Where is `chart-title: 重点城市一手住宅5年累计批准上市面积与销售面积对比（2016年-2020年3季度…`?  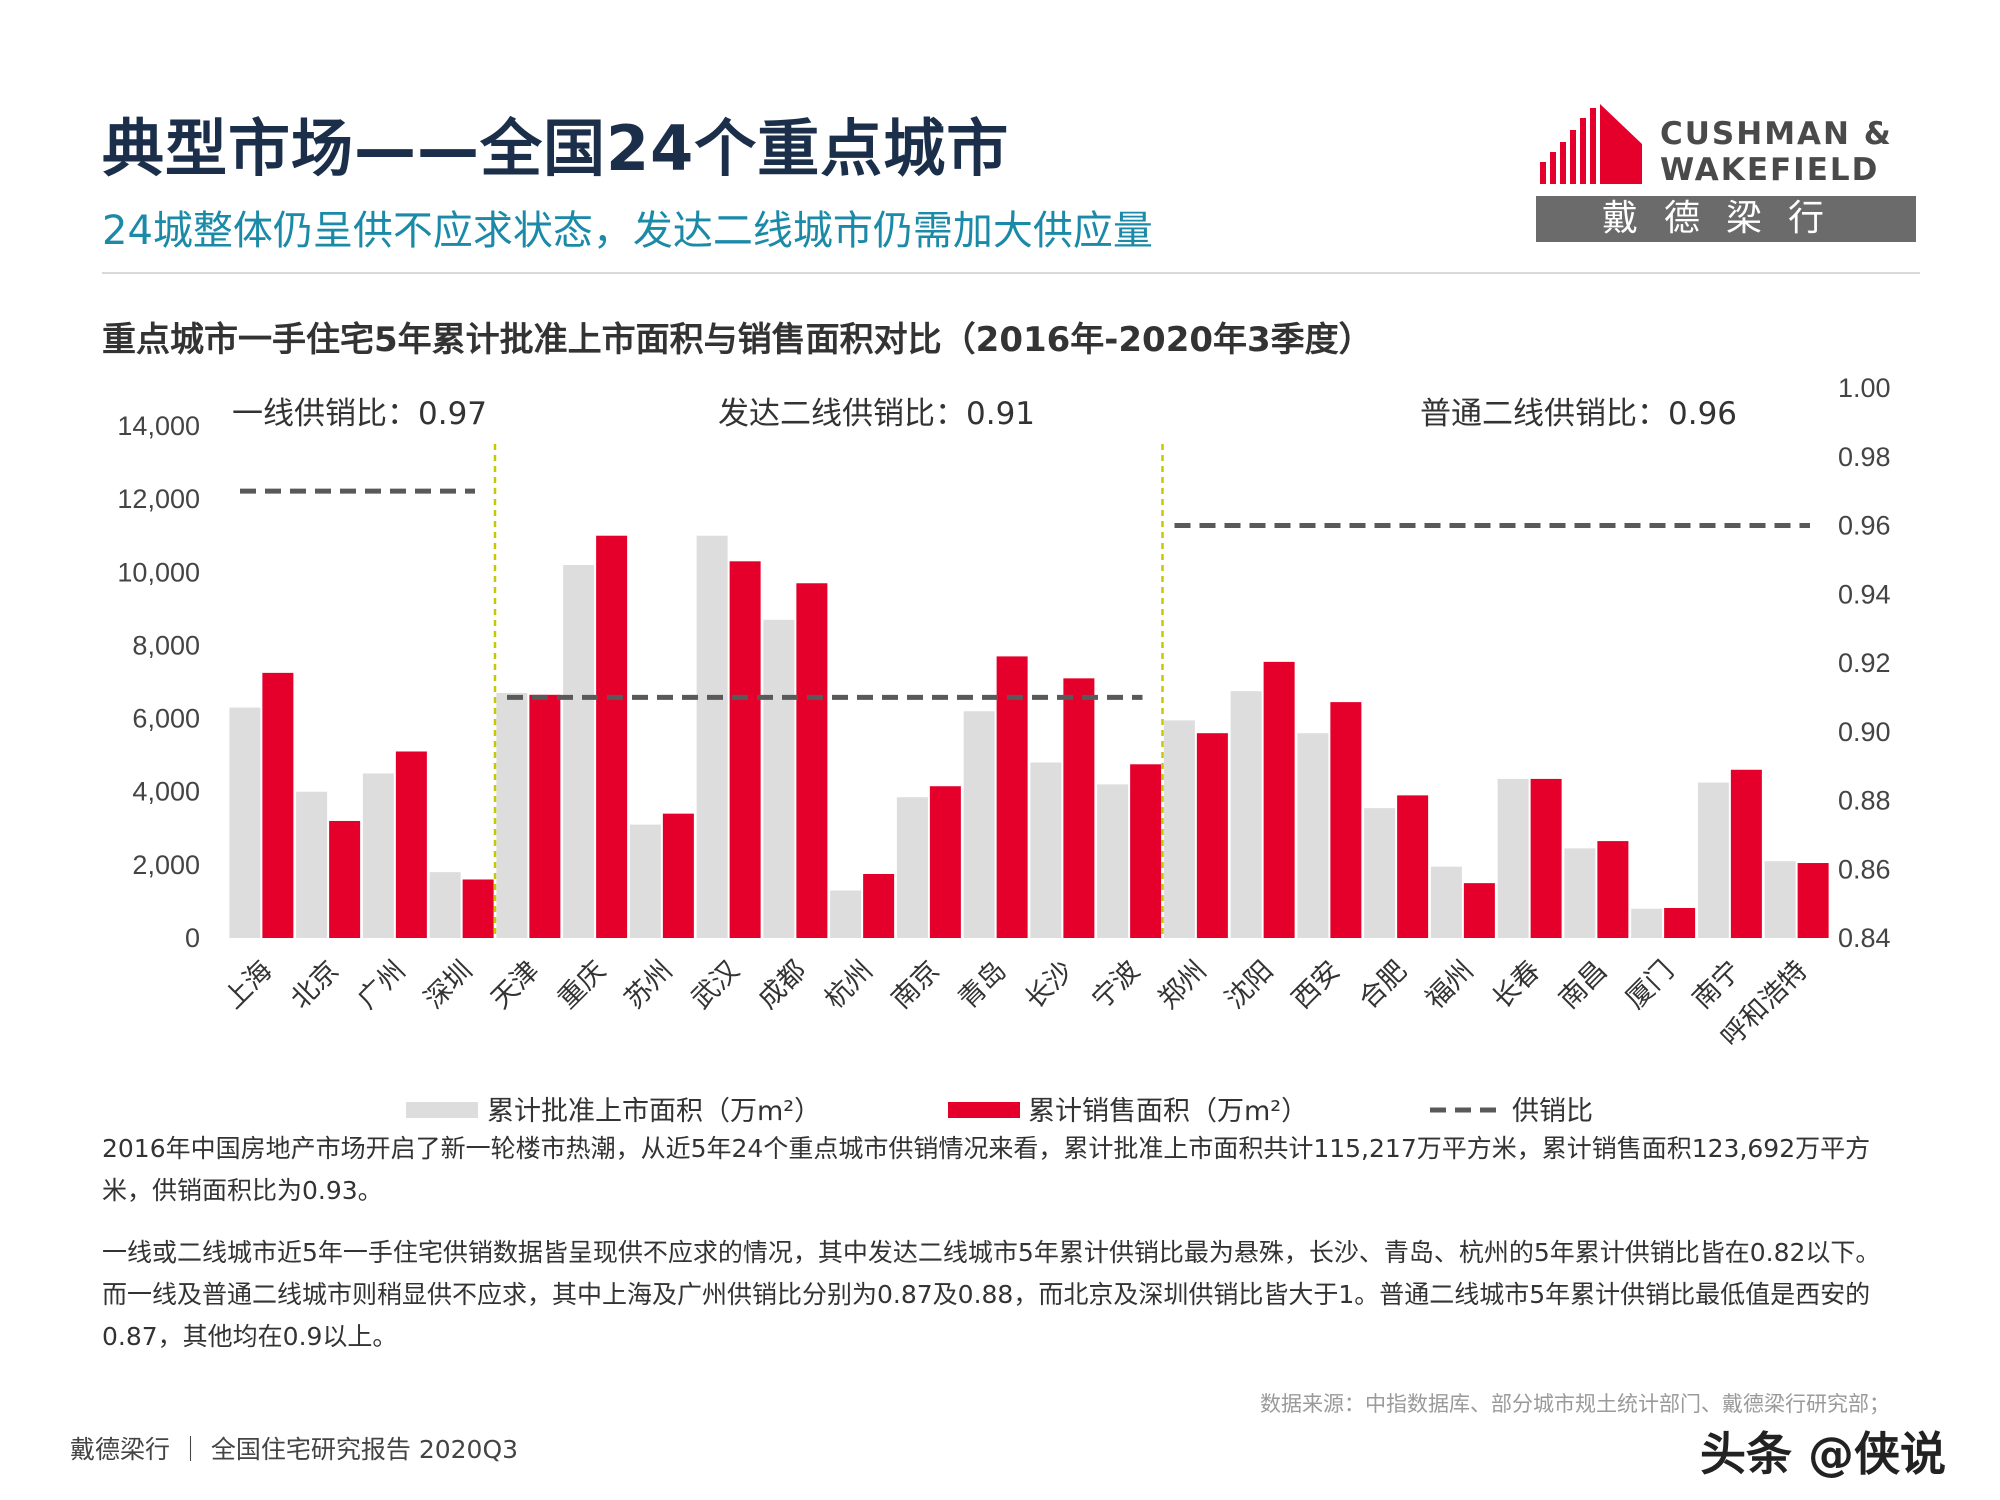
chart-title: 重点城市一手住宅5年累计批准上市面积与销售面积对比（2016年-2020年3季度… is located at coordinates (737, 340).